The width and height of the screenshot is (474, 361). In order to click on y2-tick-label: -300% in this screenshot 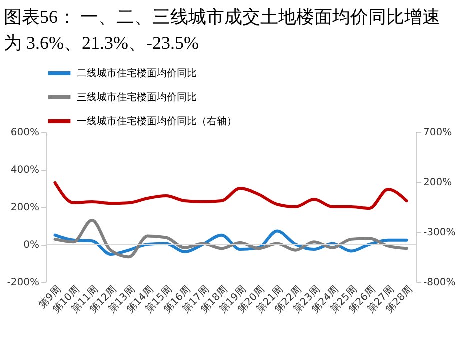, I will do `click(440, 233)`.